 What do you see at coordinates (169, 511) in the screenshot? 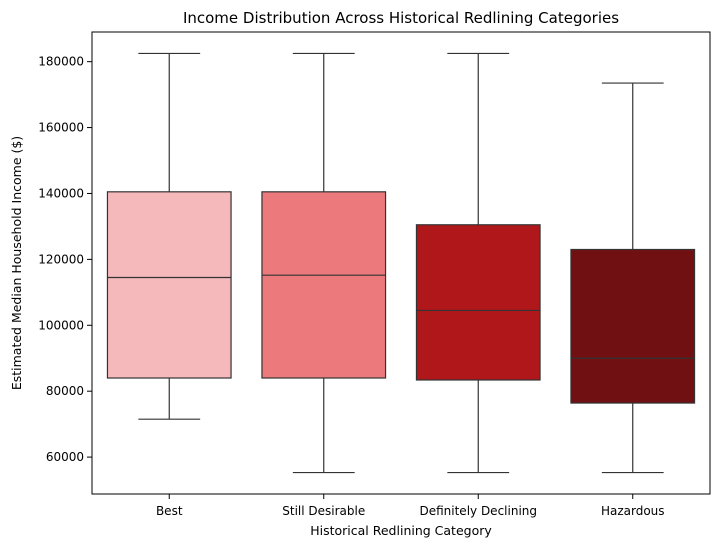
I see `x-tick-label: Best` at bounding box center [169, 511].